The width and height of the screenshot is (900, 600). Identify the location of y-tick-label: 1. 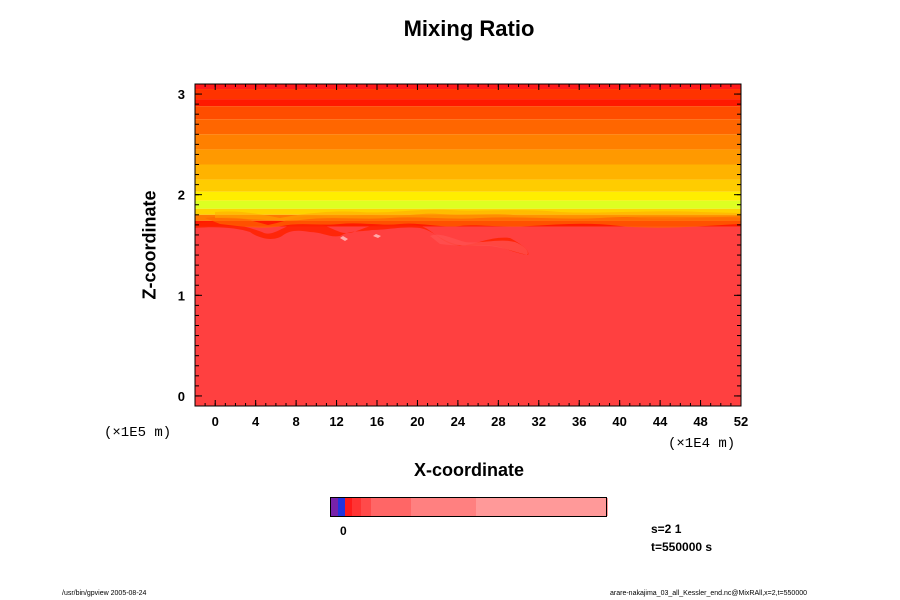
(181, 295).